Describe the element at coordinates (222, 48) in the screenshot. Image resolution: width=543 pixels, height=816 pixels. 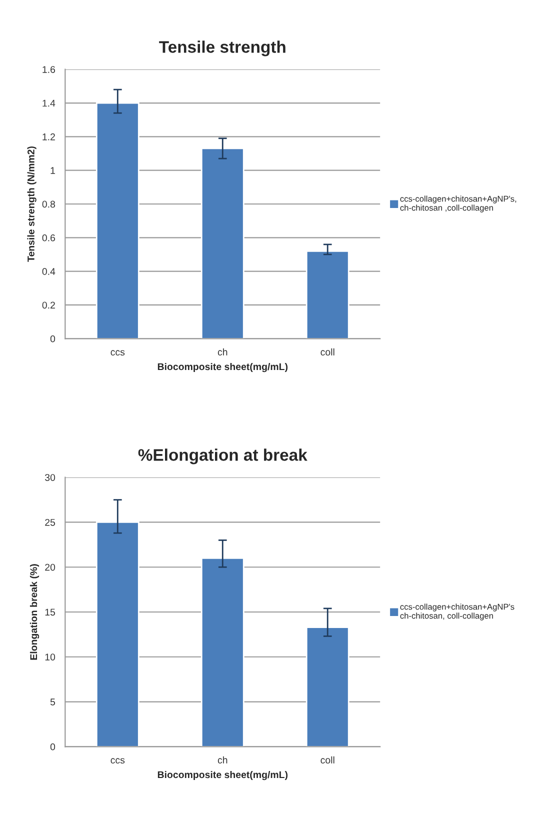
I see `chart-title: Tensile strength` at that location.